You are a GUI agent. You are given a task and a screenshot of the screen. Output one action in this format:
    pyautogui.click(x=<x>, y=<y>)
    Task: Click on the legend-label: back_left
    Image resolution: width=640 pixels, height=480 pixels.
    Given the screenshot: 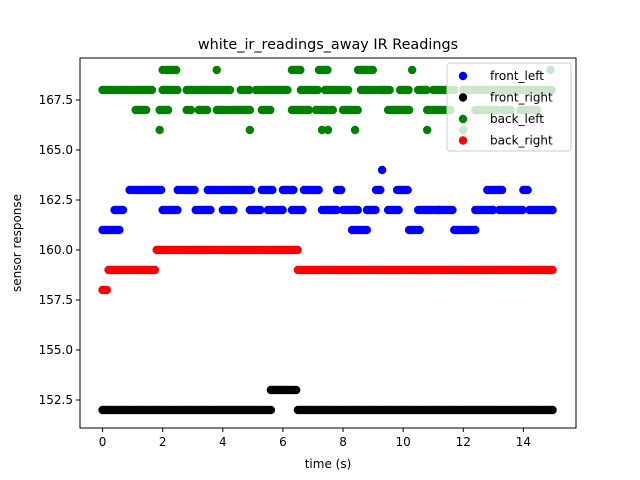 What is the action you would take?
    pyautogui.click(x=517, y=119)
    